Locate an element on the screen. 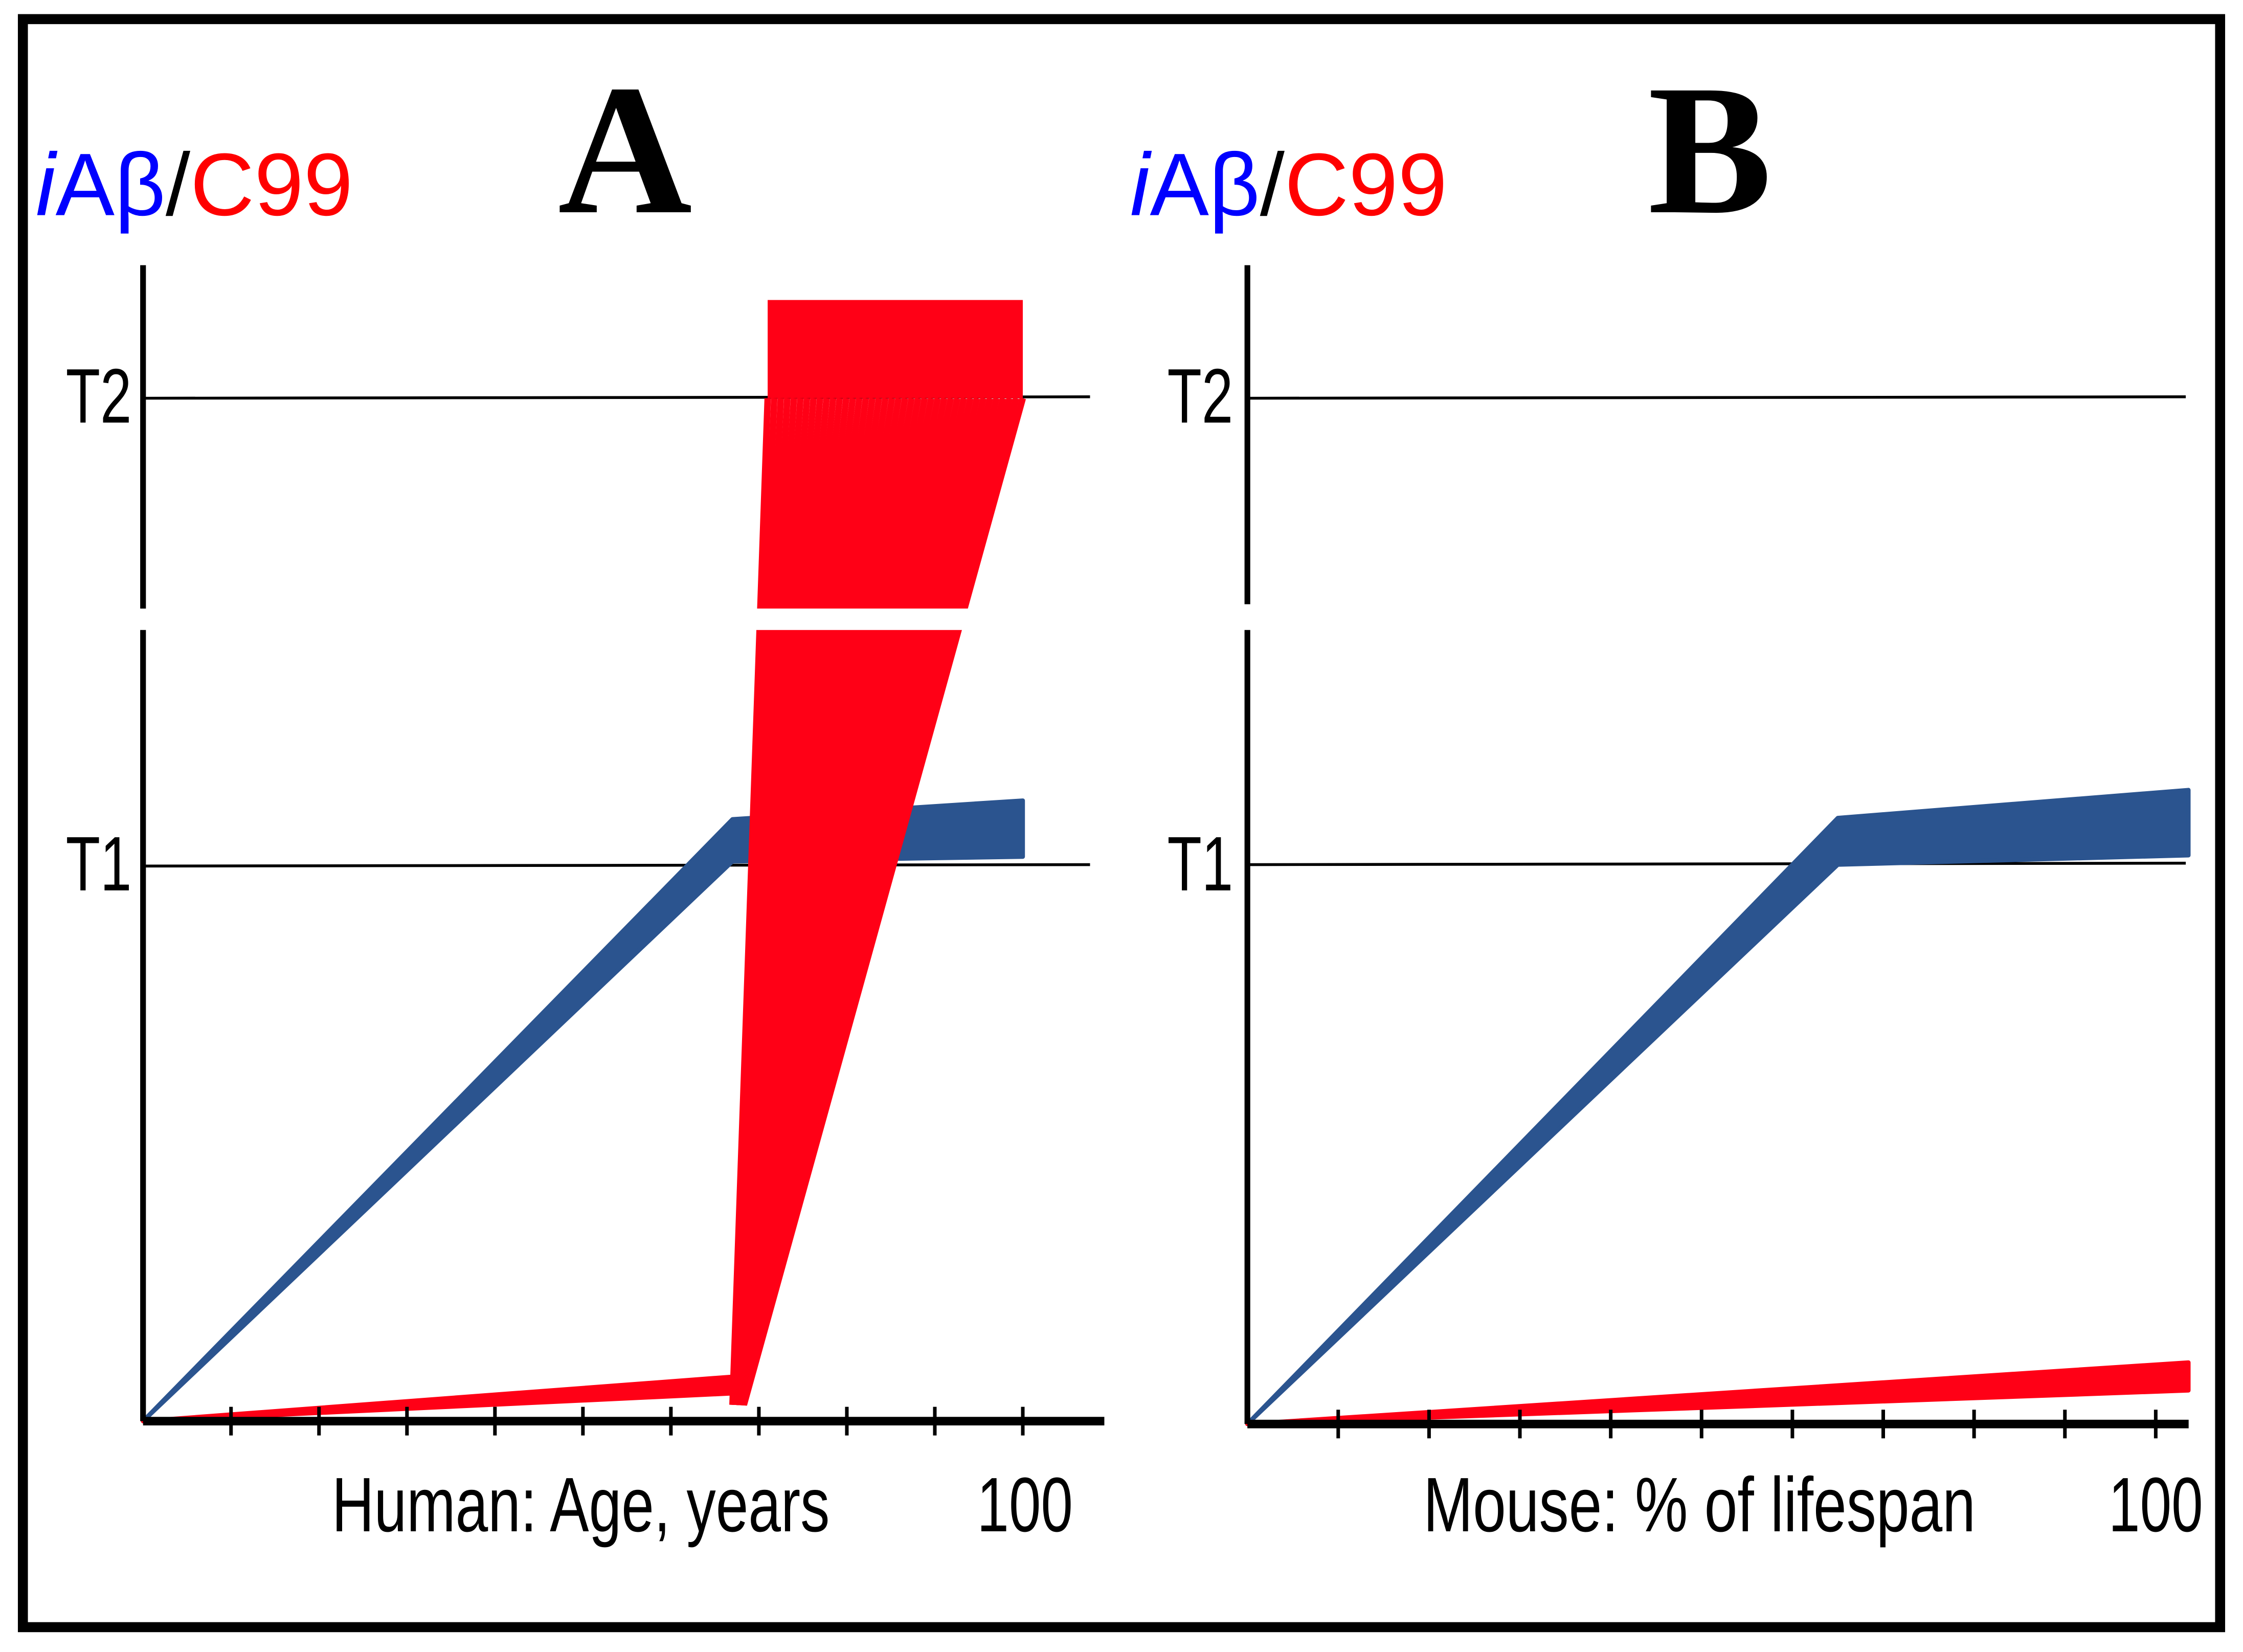 The height and width of the screenshot is (1652, 2243). panel-b-t2-label: T2 is located at coordinates (1200, 396).